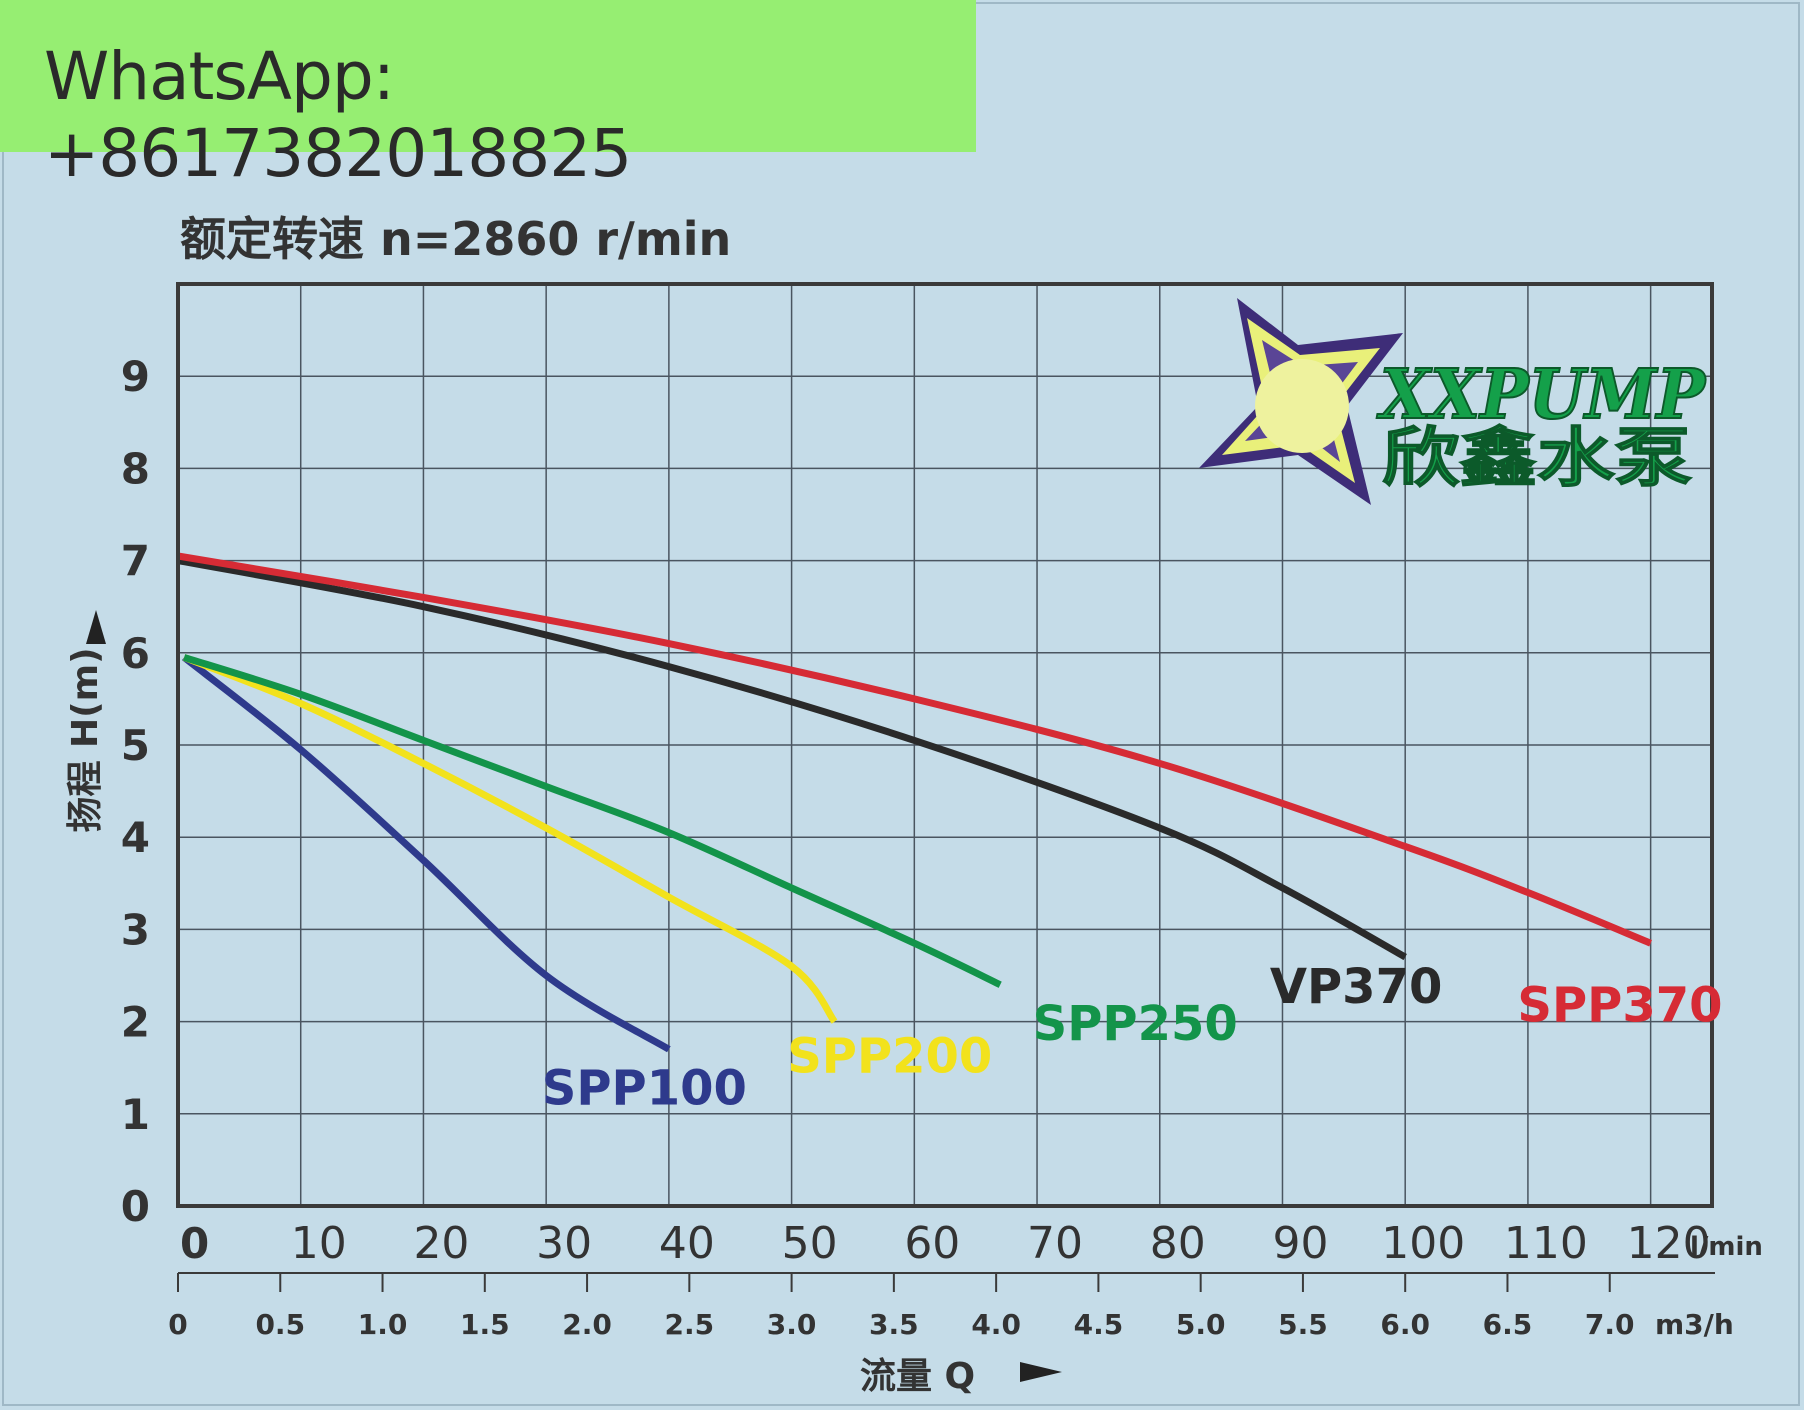  I want to click on brand-logo: XXPUMP 欣鑫水泵, so click(1453, 401).